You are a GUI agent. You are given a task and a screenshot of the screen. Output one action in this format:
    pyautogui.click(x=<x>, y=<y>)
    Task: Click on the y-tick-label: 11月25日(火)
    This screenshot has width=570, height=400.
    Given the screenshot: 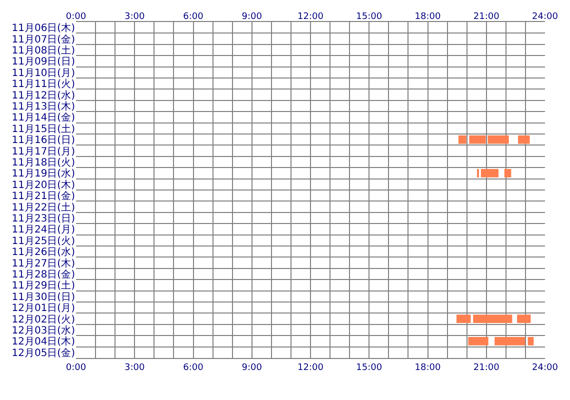 What is the action you would take?
    pyautogui.click(x=44, y=240)
    